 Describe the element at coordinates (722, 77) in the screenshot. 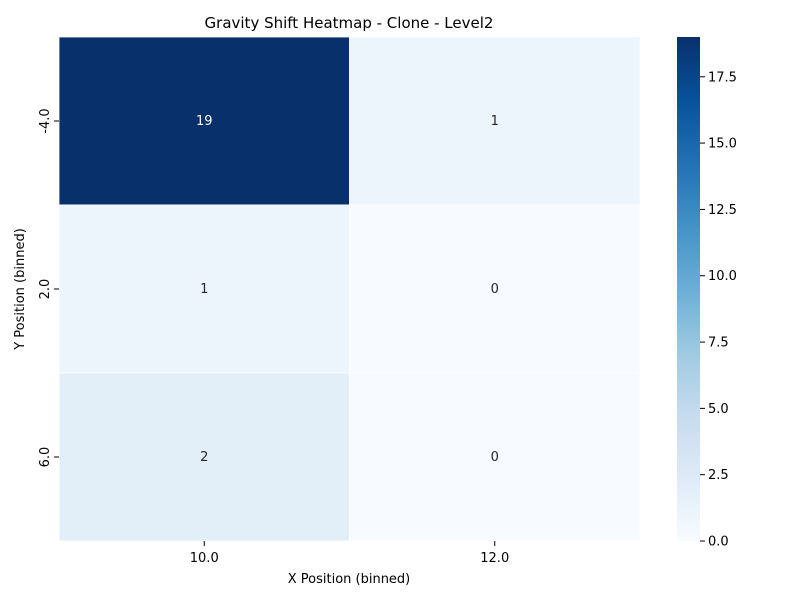

I see `colorbar-tick-label: 17.5` at that location.